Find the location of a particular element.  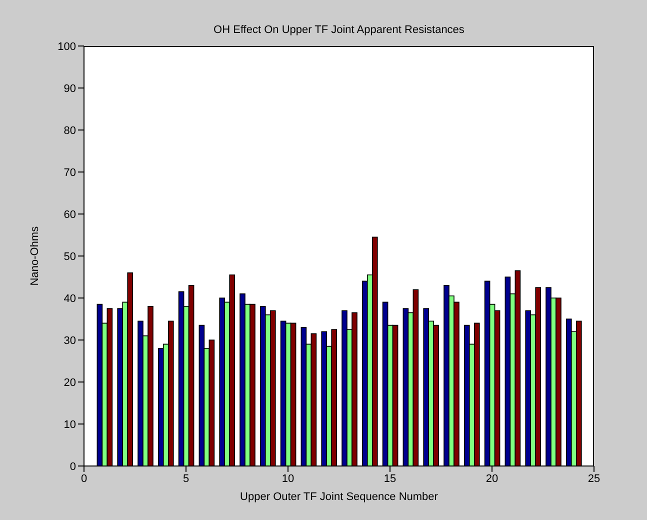

x-tick-label: 25 is located at coordinates (594, 478).